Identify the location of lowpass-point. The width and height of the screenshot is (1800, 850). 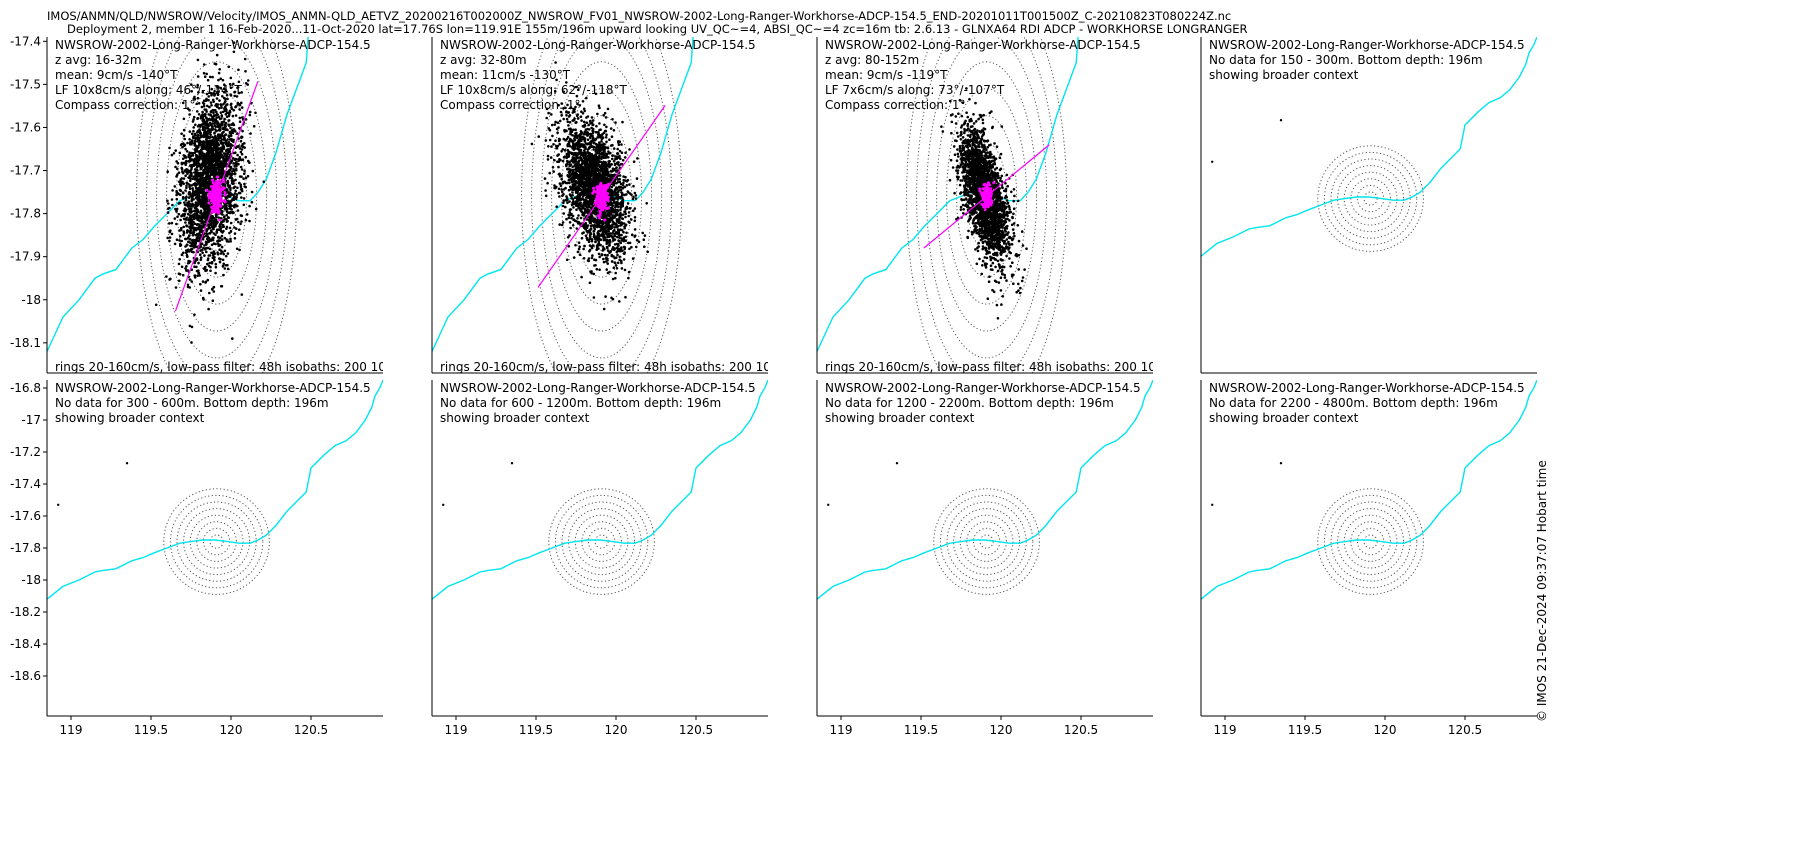
(224, 182).